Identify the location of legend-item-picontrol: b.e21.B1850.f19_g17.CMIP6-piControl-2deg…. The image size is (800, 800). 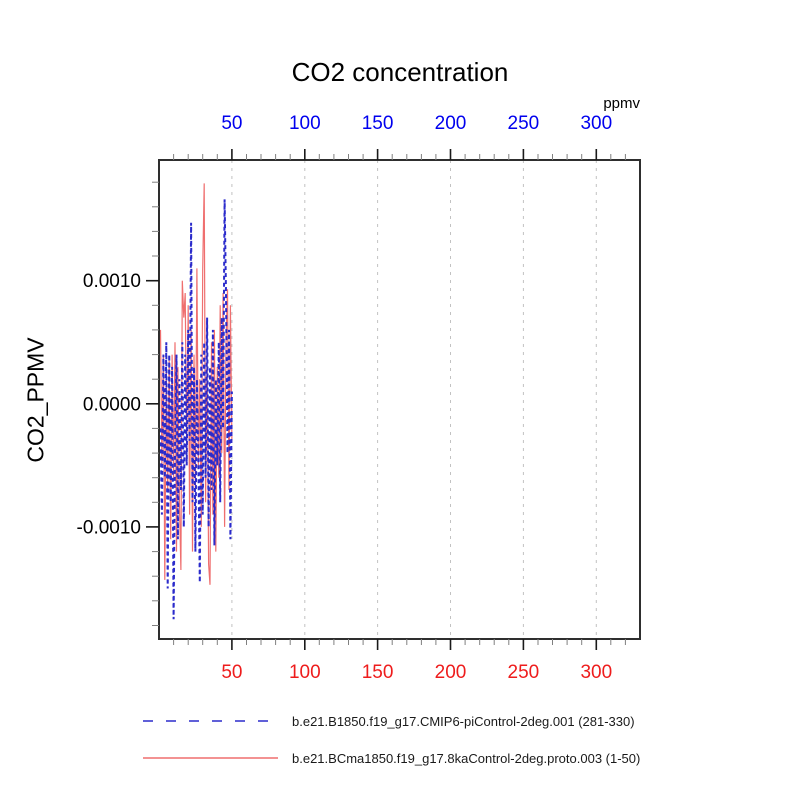
(423, 721).